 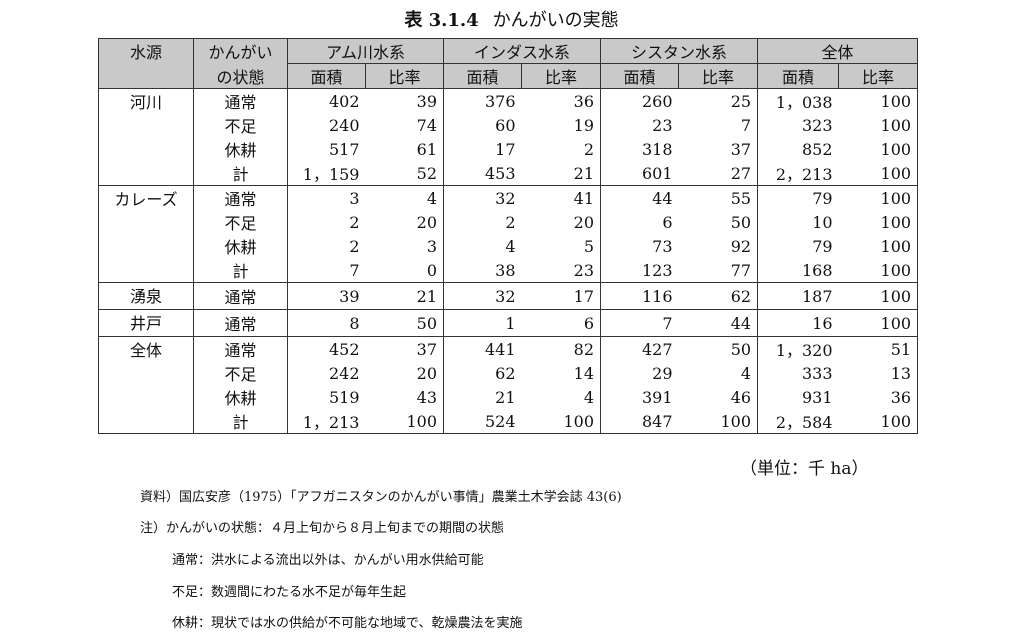 I want to click on table-row: 計 1，159 52 453 21 601 27 2，213 100, so click(x=509, y=173).